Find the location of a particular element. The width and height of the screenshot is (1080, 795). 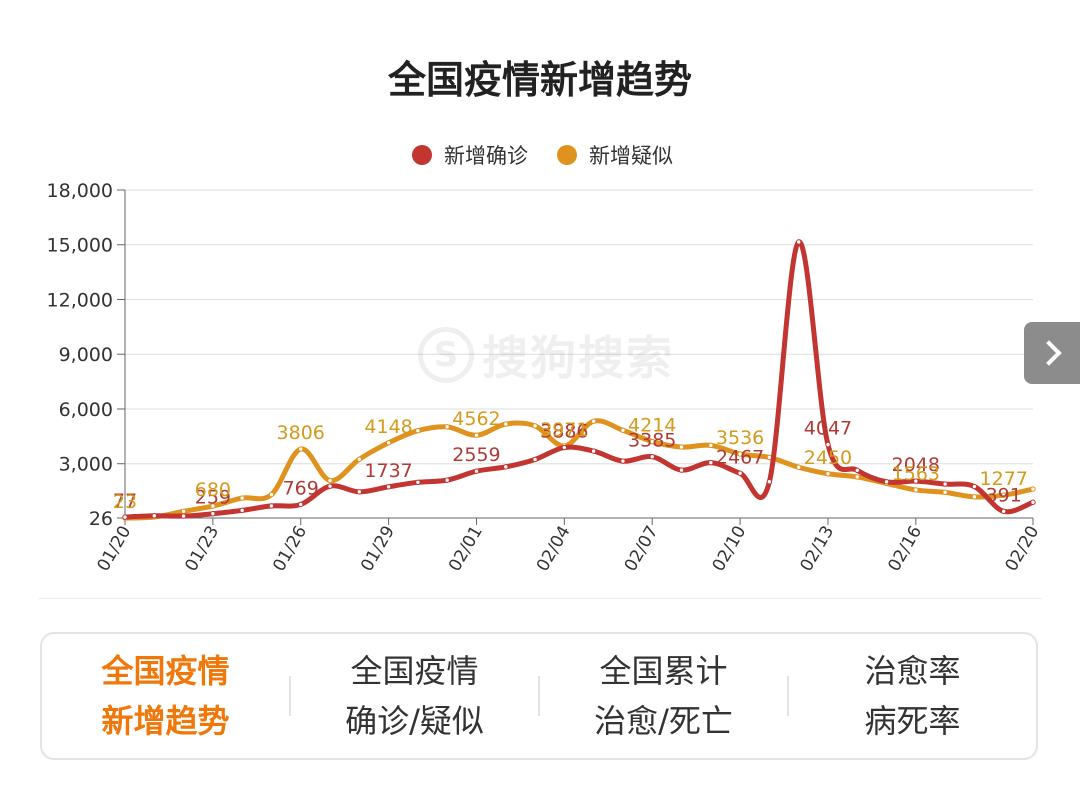

data-label: 2450 is located at coordinates (828, 458).